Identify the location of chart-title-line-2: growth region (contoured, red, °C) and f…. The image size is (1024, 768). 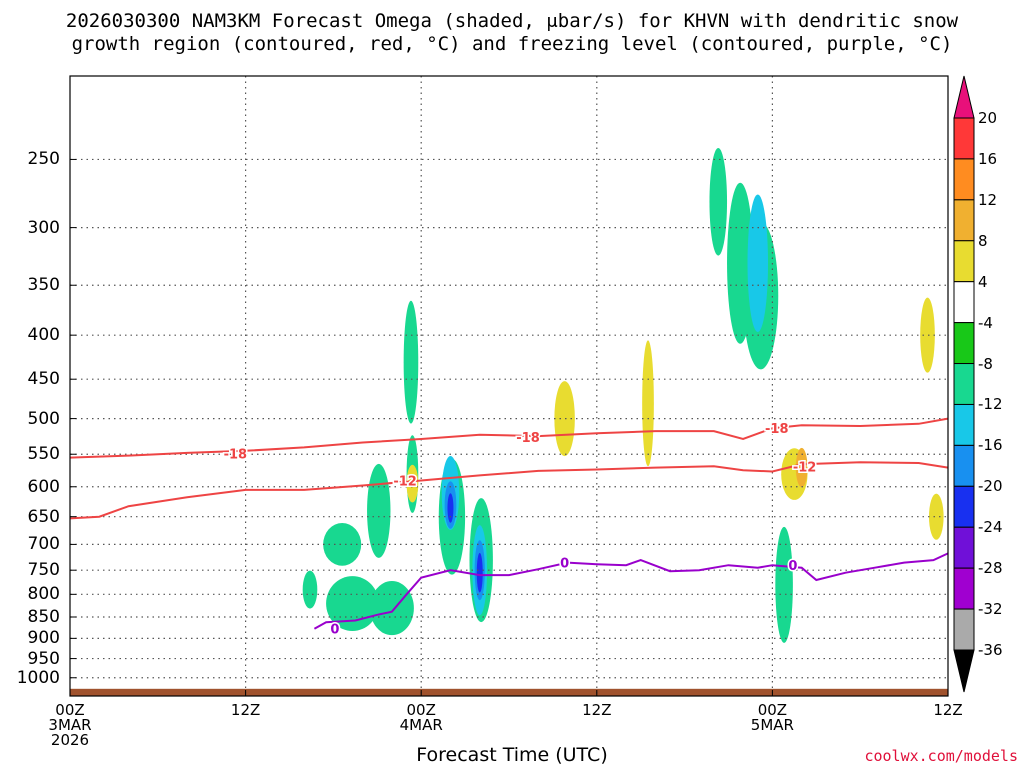
(512, 44).